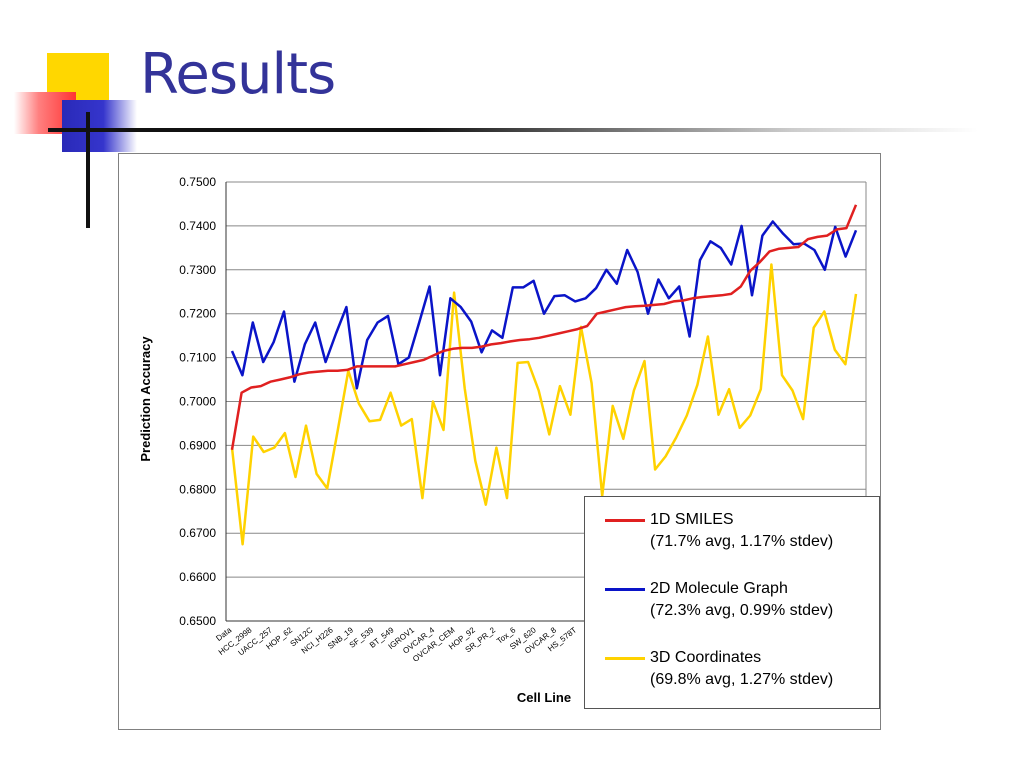  I want to click on y-tick-label: 0.6700, so click(197, 533).